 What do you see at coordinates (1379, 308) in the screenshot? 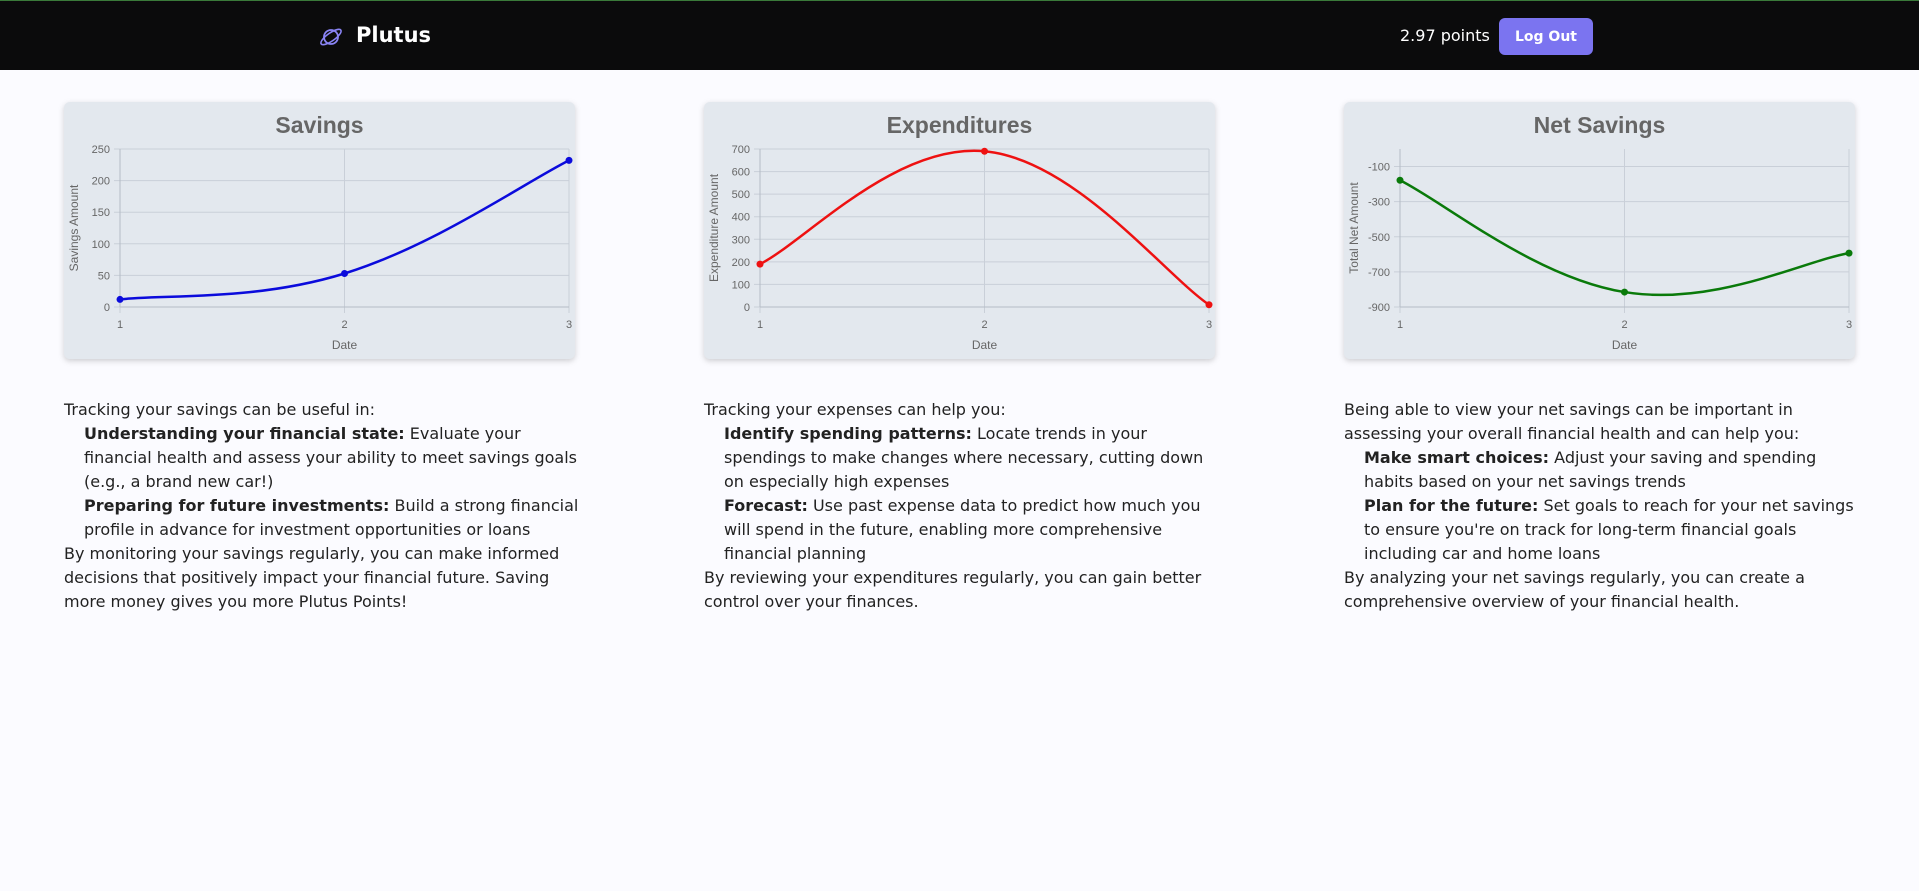
I see `y-tick-label: -900` at bounding box center [1379, 308].